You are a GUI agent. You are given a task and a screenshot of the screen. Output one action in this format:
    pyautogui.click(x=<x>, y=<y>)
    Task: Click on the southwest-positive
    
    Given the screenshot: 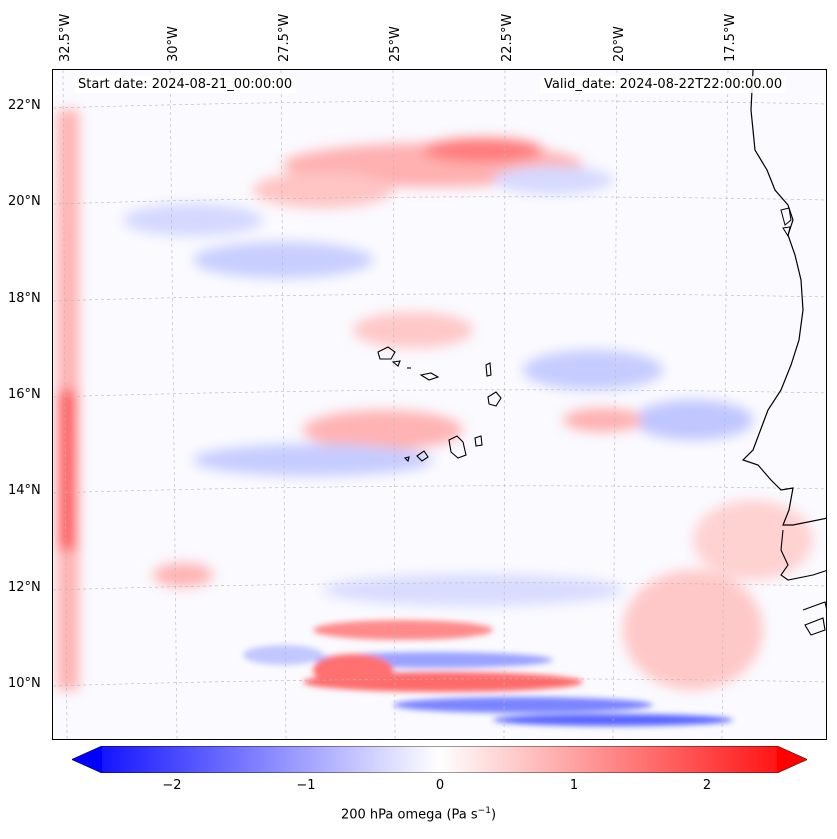 What is the action you would take?
    pyautogui.click(x=183, y=575)
    